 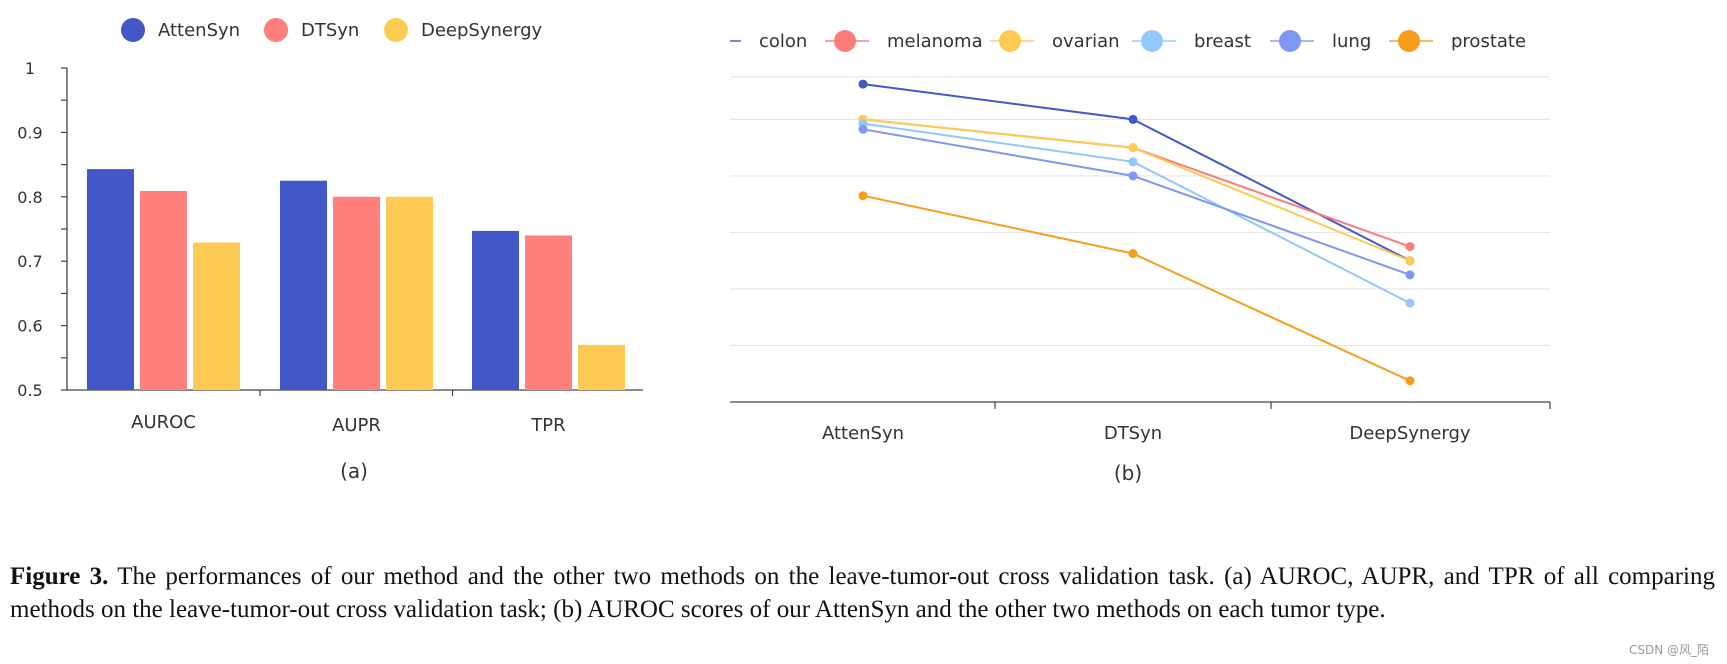 What do you see at coordinates (1410, 261) in the screenshot?
I see `point-ovarian-deepsynergy` at bounding box center [1410, 261].